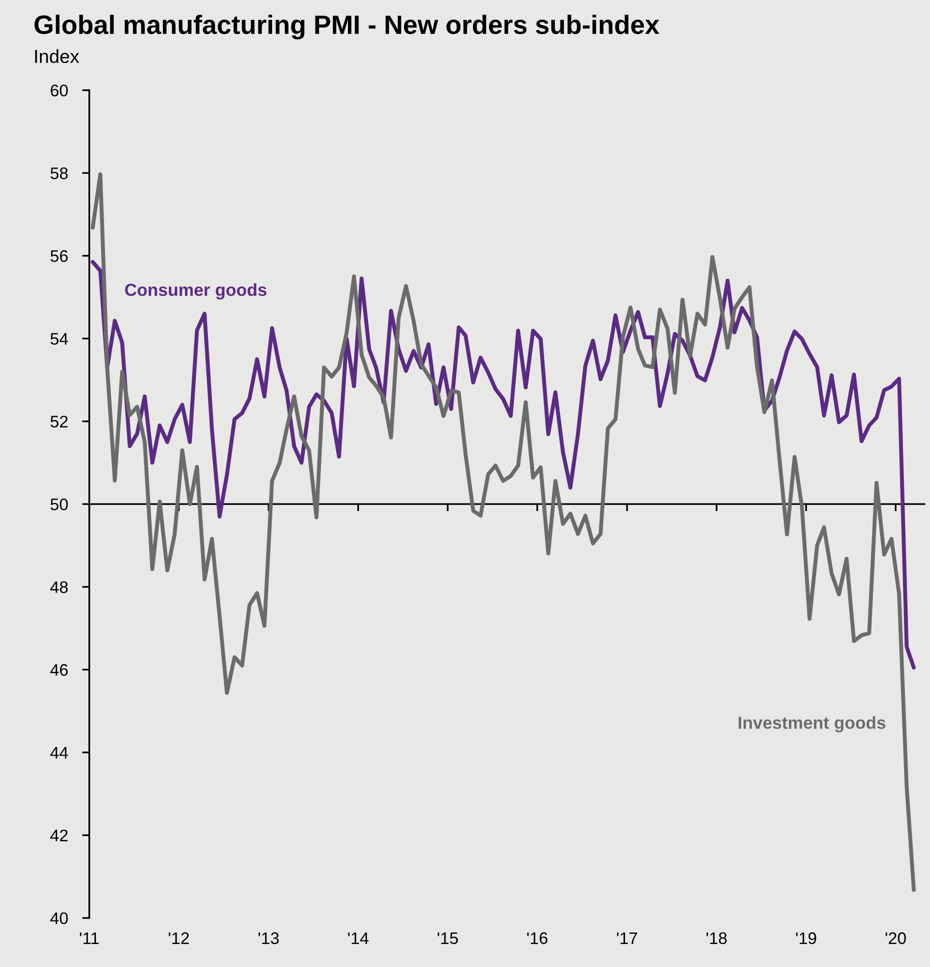 The height and width of the screenshot is (967, 930). I want to click on x-tick-label: '19, so click(806, 938).